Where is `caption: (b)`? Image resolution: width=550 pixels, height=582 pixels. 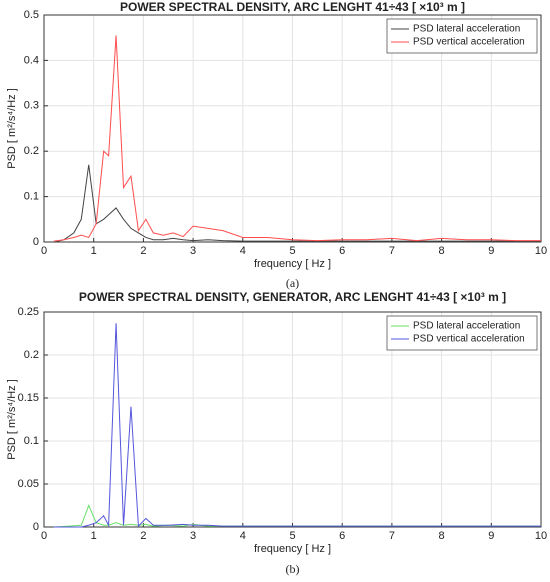 caption: (b) is located at coordinates (293, 569).